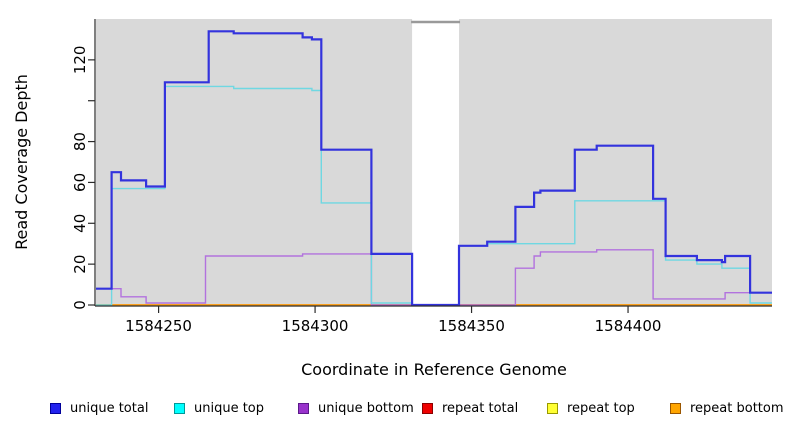 The height and width of the screenshot is (432, 792). What do you see at coordinates (737, 408) in the screenshot?
I see `legend-label: repeat bottom` at bounding box center [737, 408].